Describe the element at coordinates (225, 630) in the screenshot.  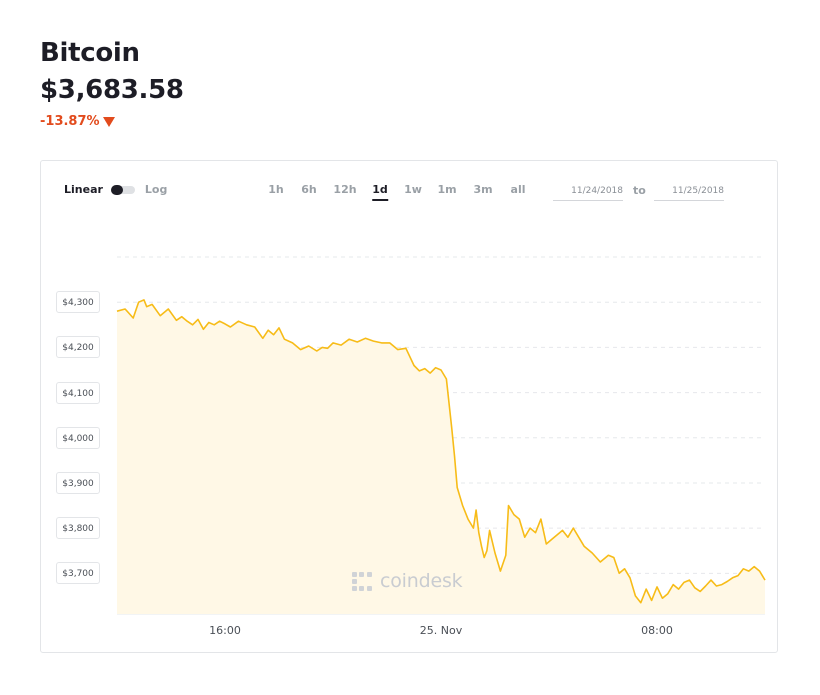
I see `x-tick-label: 16:00` at that location.